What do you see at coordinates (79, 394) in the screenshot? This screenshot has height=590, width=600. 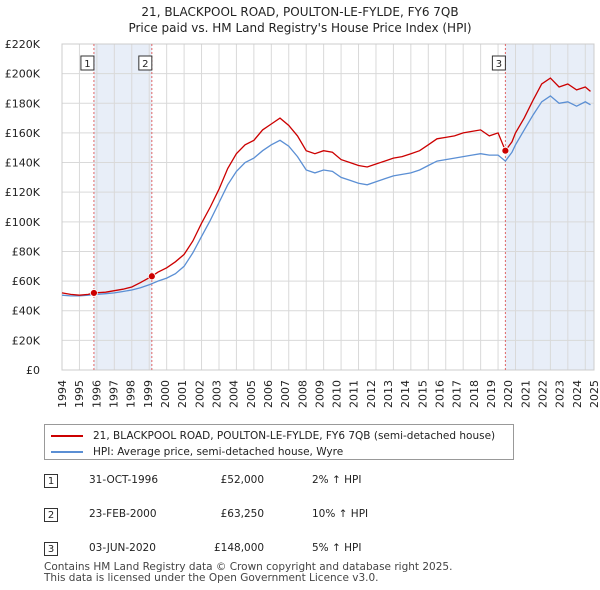 I see `x-tick-label: 1995` at bounding box center [79, 394].